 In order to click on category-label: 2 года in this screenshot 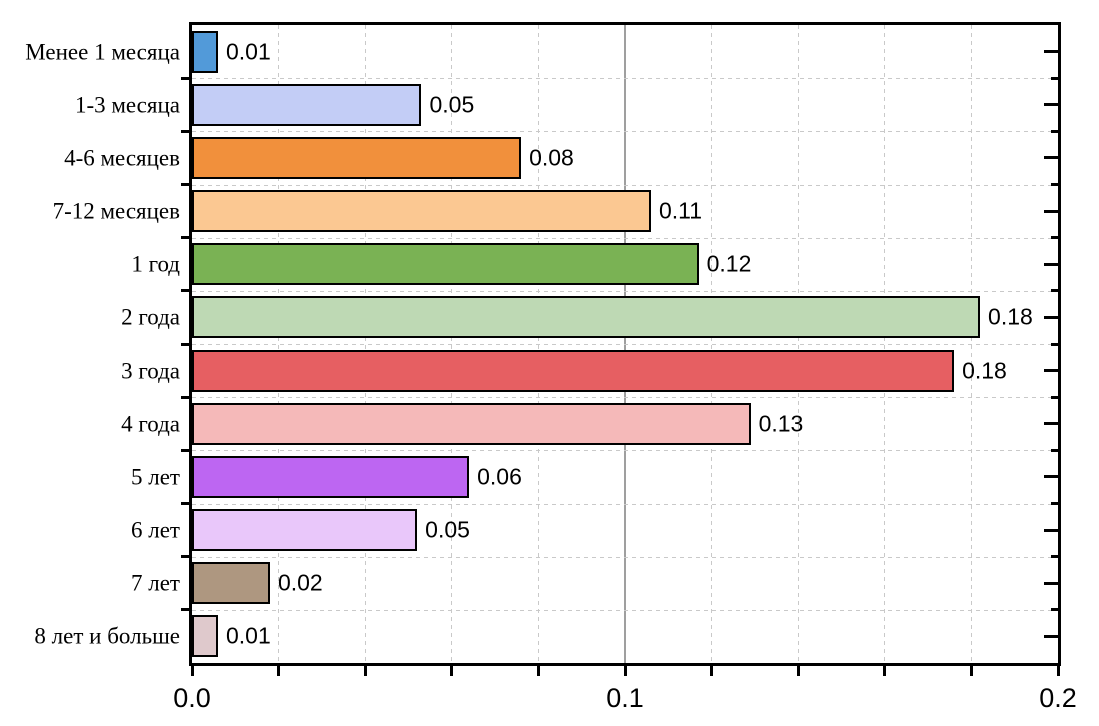, I will do `click(150, 317)`.